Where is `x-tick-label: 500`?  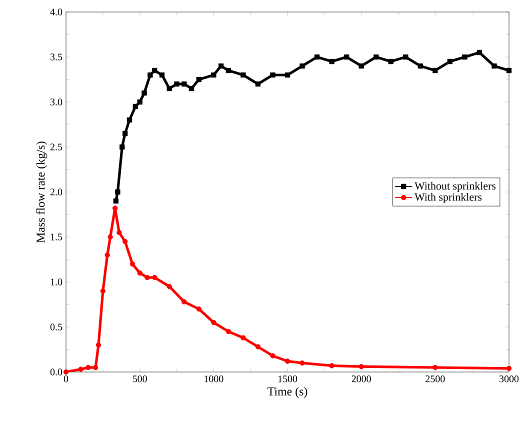
x-tick-label: 500 is located at coordinates (139, 379).